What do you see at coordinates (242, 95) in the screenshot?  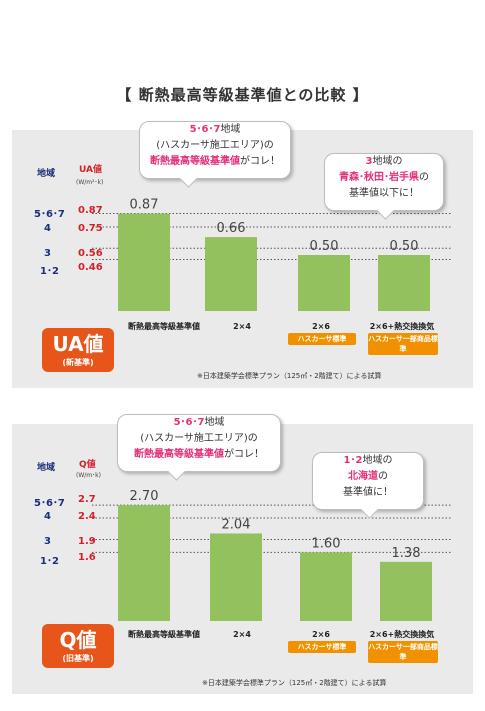 I see `page-title: 【 断熱最高等級基準値との比較 】` at bounding box center [242, 95].